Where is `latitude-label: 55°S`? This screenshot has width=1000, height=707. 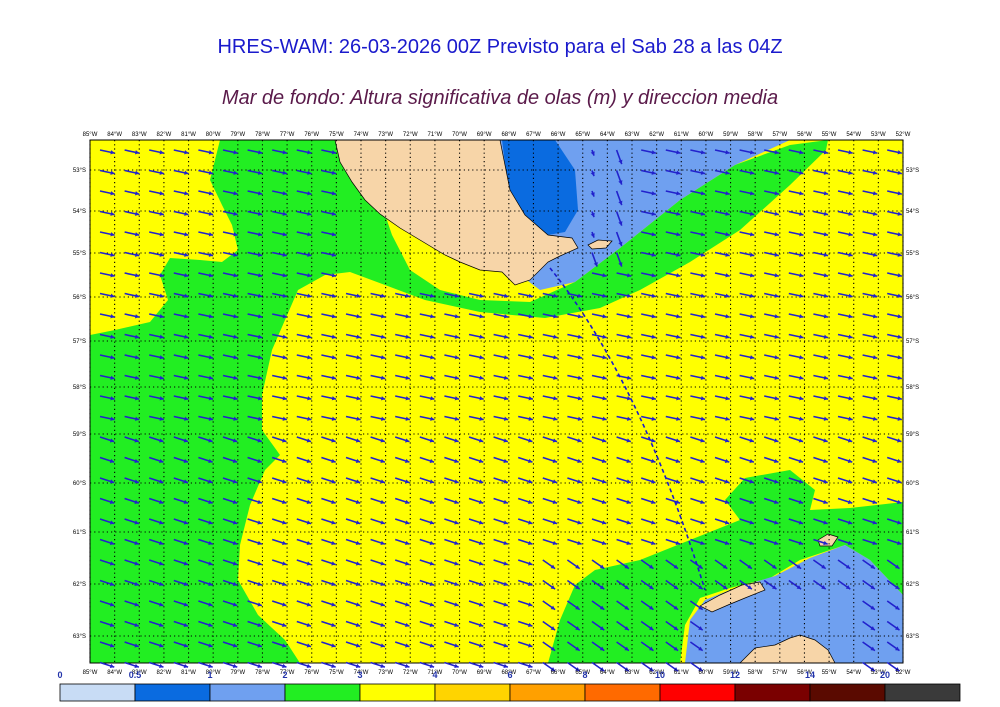 latitude-label: 55°S is located at coordinates (912, 254).